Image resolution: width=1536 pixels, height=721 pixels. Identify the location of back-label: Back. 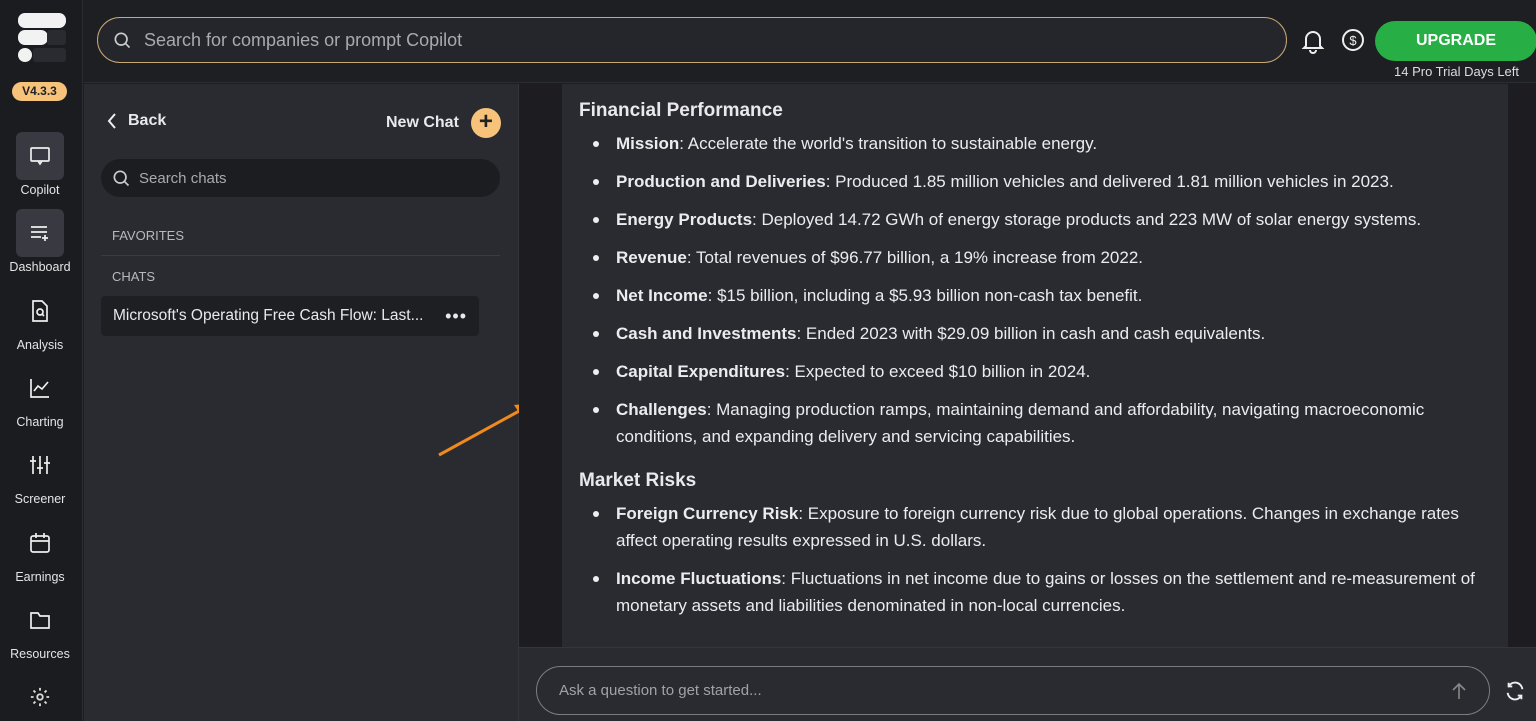
(147, 120).